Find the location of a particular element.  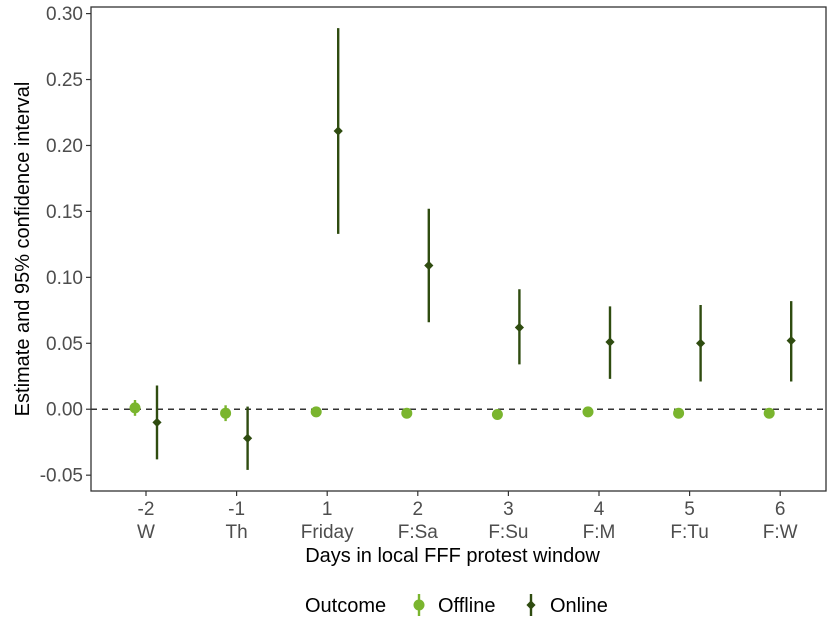

y-tick-label: -0.05 is located at coordinates (61, 476).